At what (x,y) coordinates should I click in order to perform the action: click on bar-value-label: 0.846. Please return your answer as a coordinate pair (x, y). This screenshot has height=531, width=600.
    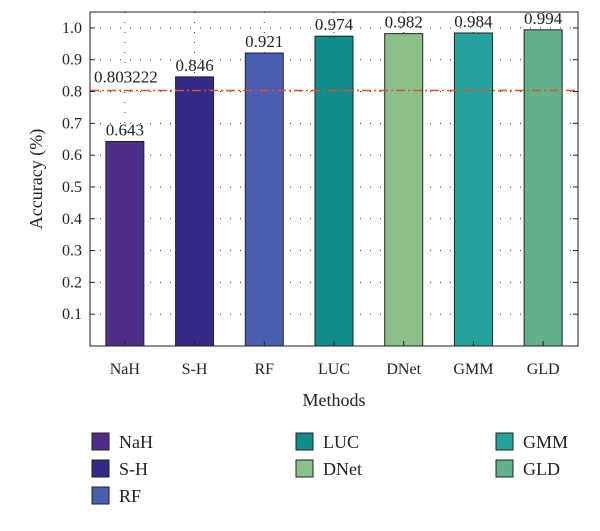
    Looking at the image, I should click on (194, 65).